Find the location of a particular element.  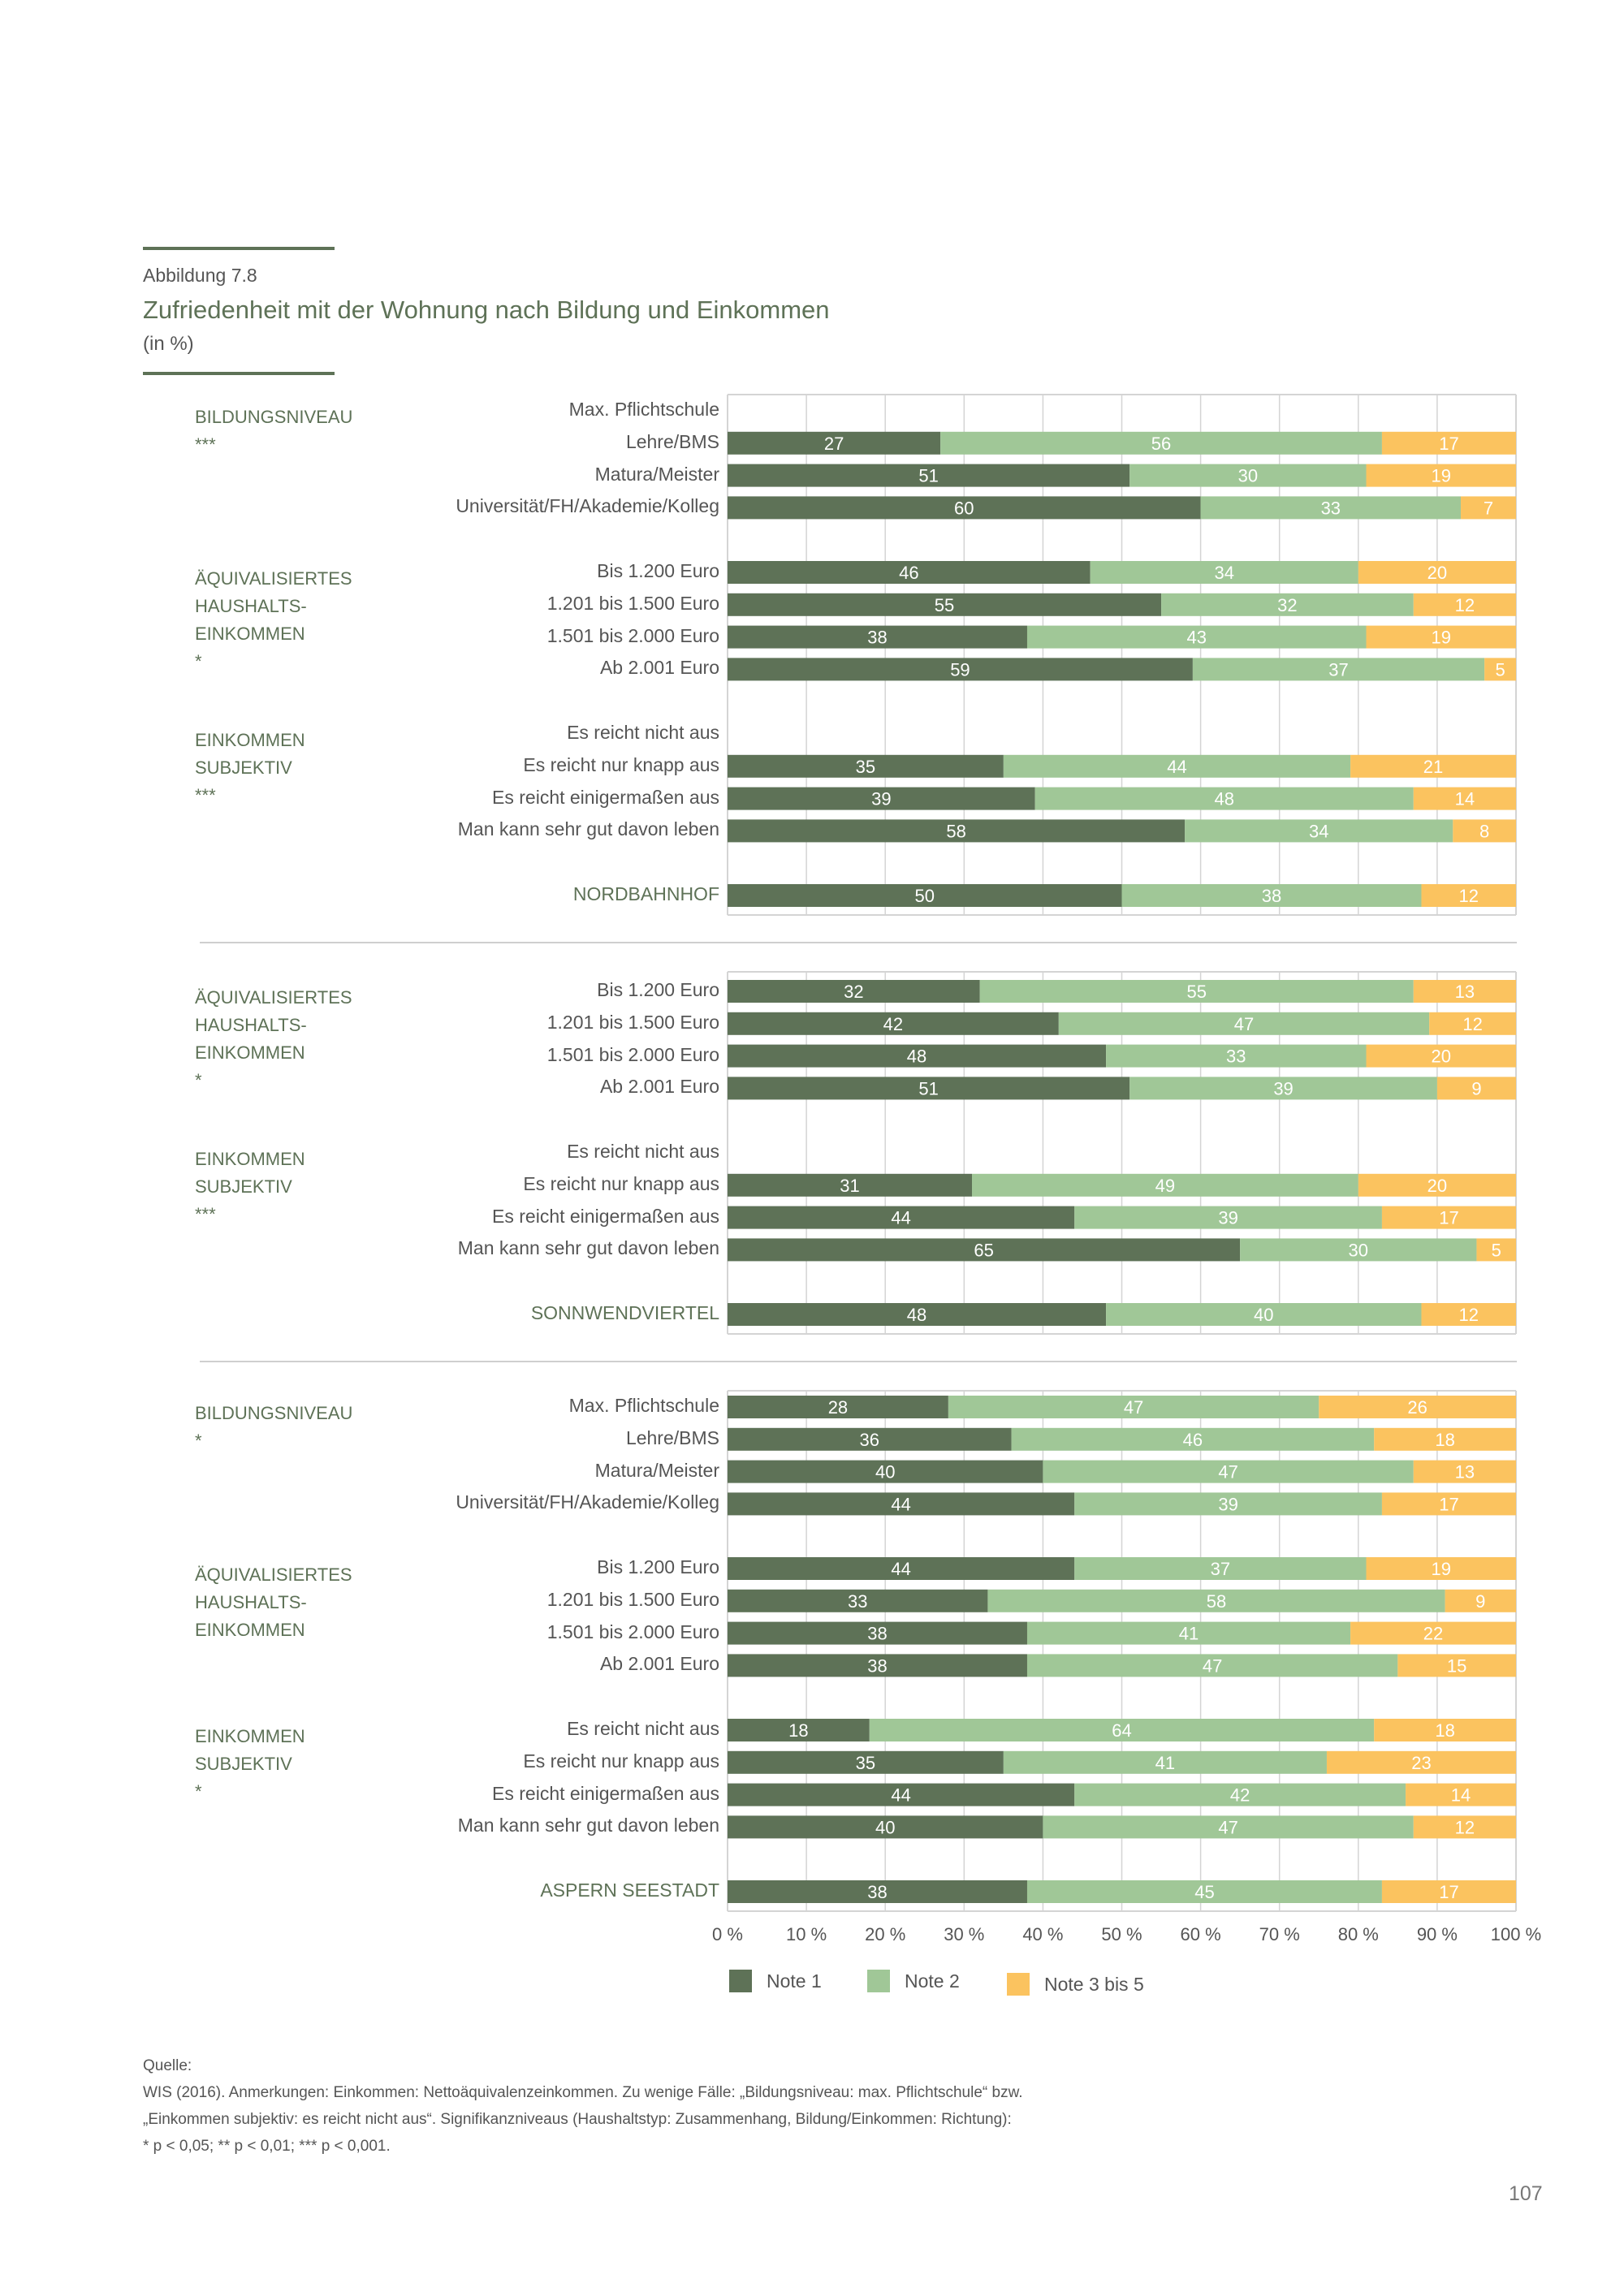

data-label: 46 is located at coordinates (909, 573).